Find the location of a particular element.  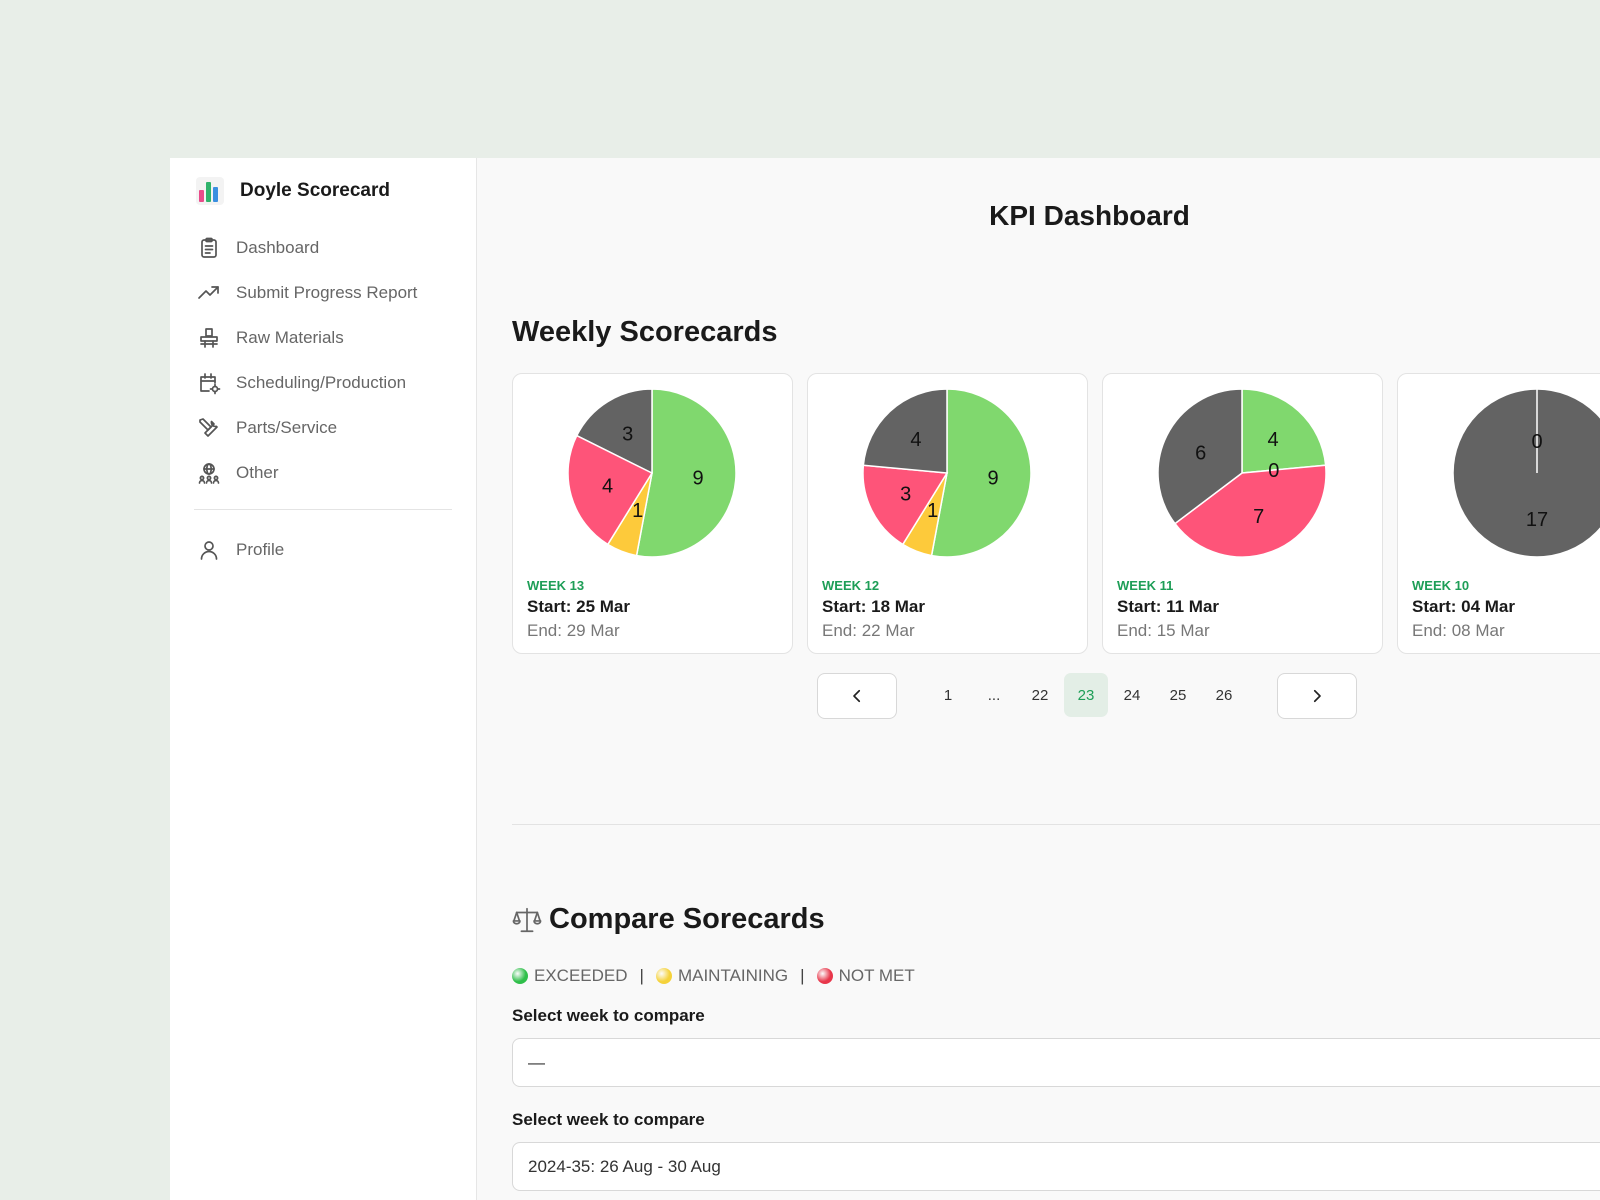

compare-title: Compare Sorecards is located at coordinates (668, 919).